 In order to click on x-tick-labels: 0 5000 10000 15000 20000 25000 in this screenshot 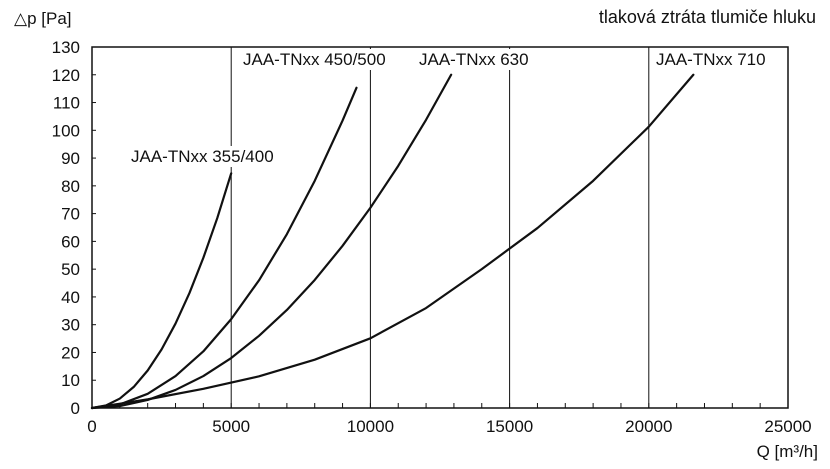, I will do `click(449, 426)`.